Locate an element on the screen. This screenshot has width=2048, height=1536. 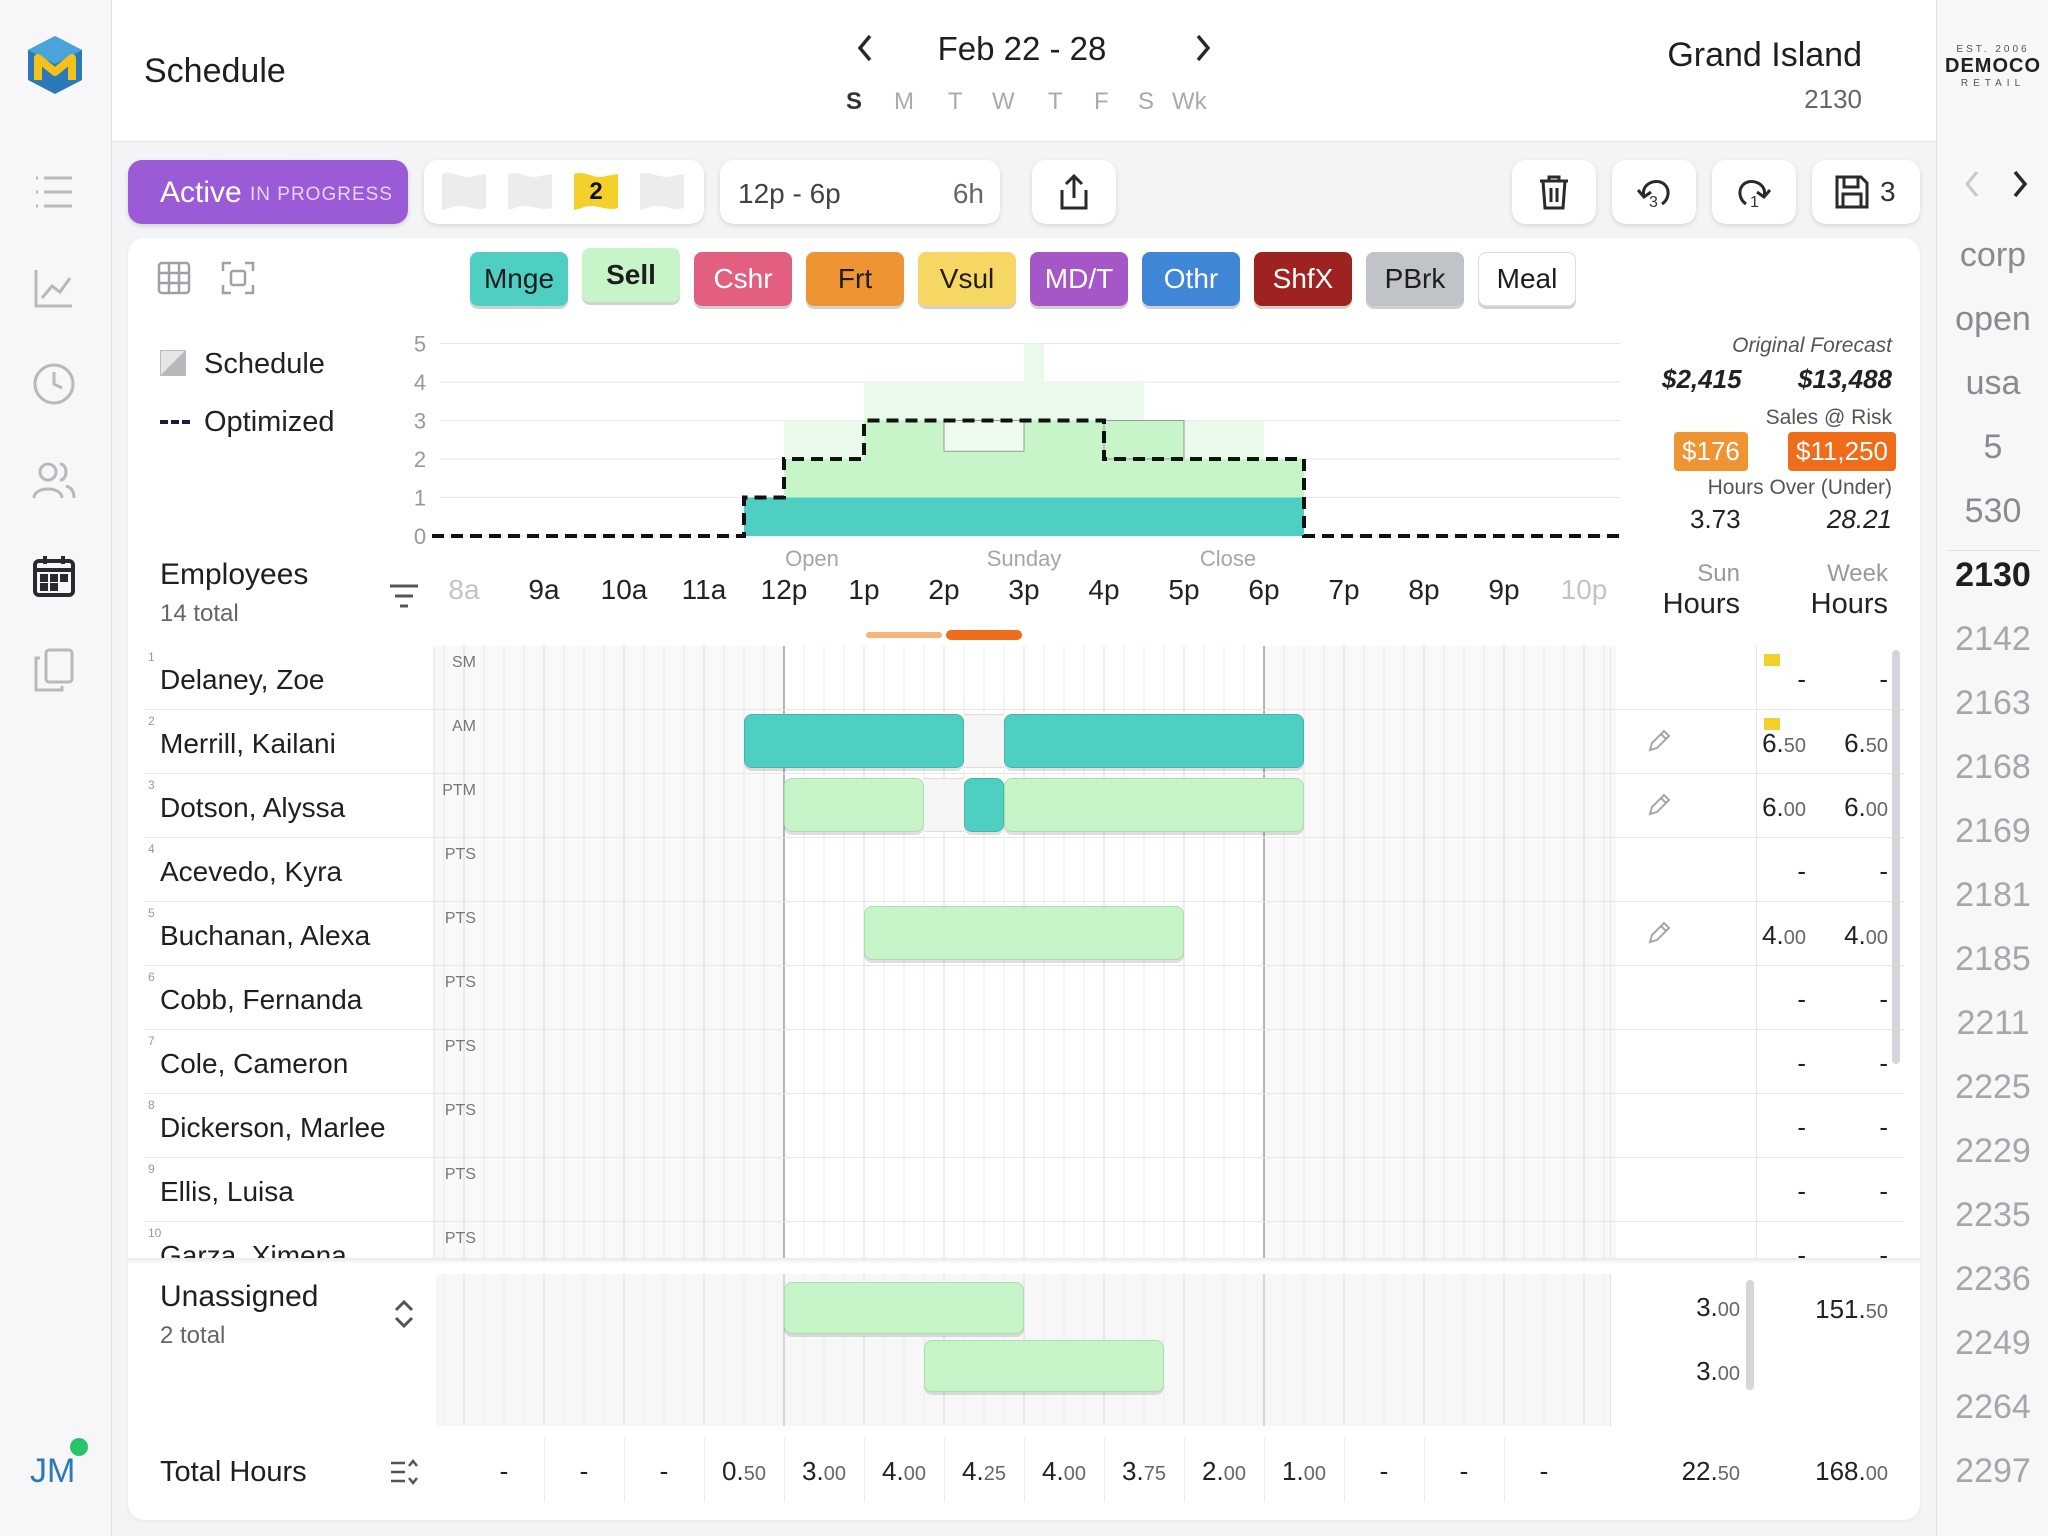
calendar-icon is located at coordinates (54, 576).